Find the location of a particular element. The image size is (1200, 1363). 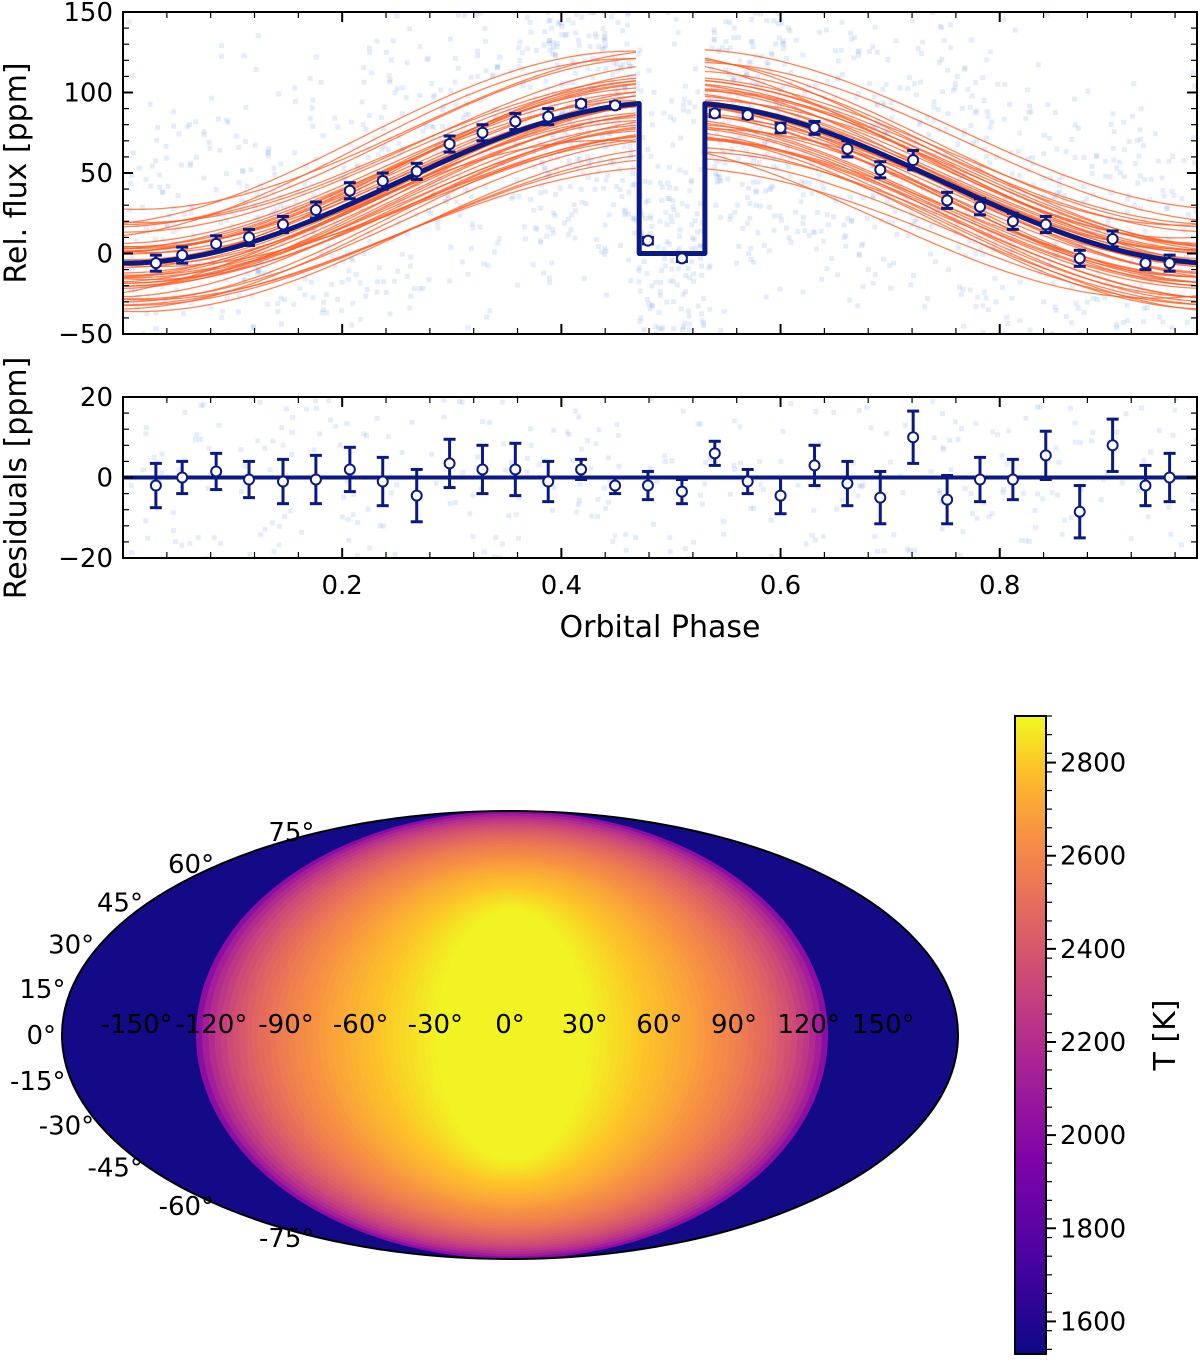

top-y-axis-label: Rel. flux [ppm] is located at coordinates (17, 172).